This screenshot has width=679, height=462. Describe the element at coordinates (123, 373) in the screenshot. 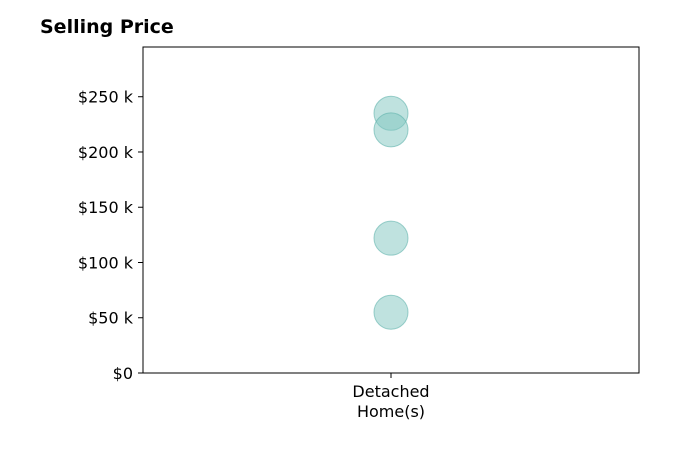

I see `y-tick-label: $0` at that location.